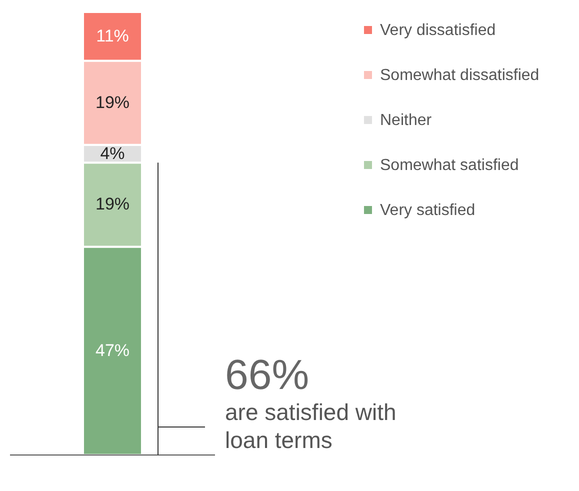 This screenshot has height=491, width=579. What do you see at coordinates (406, 120) in the screenshot?
I see `legend-label: Neither` at bounding box center [406, 120].